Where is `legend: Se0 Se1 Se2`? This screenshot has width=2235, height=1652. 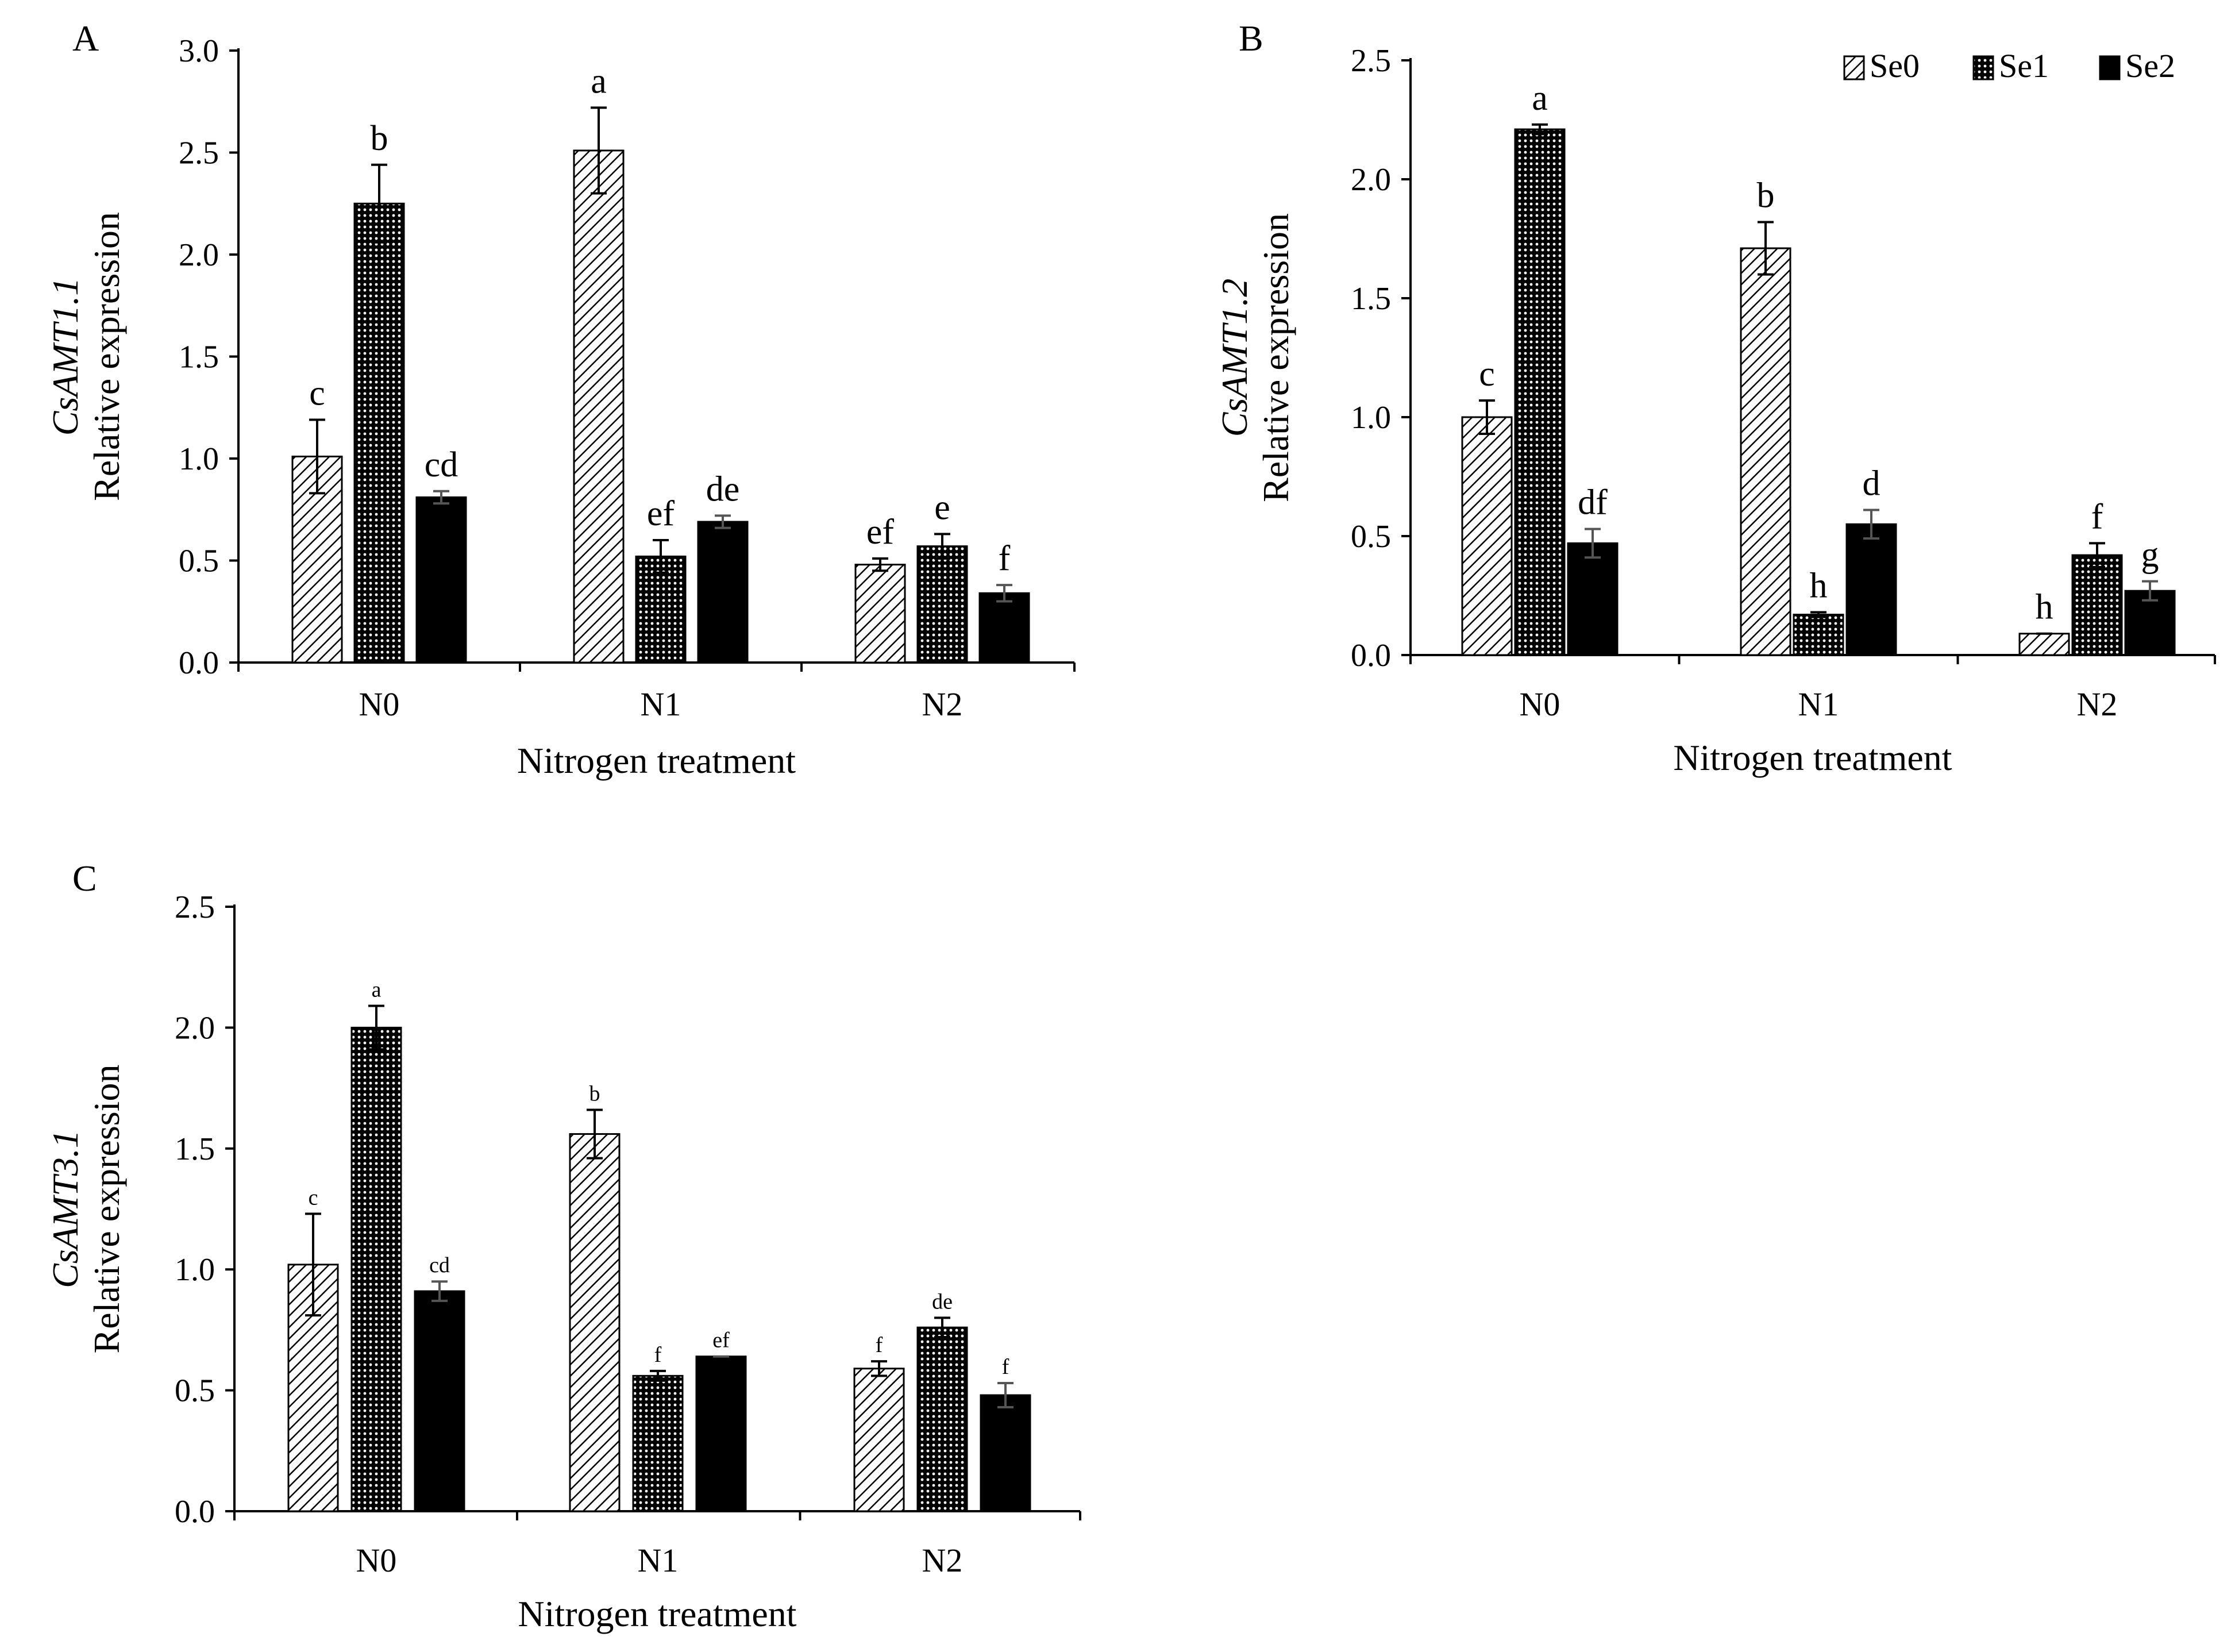 legend: Se0 Se1 Se2 is located at coordinates (2009, 65).